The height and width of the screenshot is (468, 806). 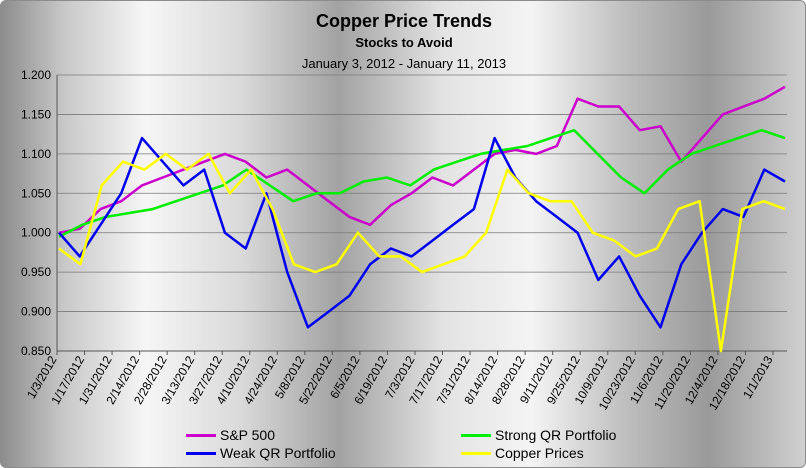 What do you see at coordinates (404, 42) in the screenshot?
I see `chart-subtitle: Stocks to Avoid` at bounding box center [404, 42].